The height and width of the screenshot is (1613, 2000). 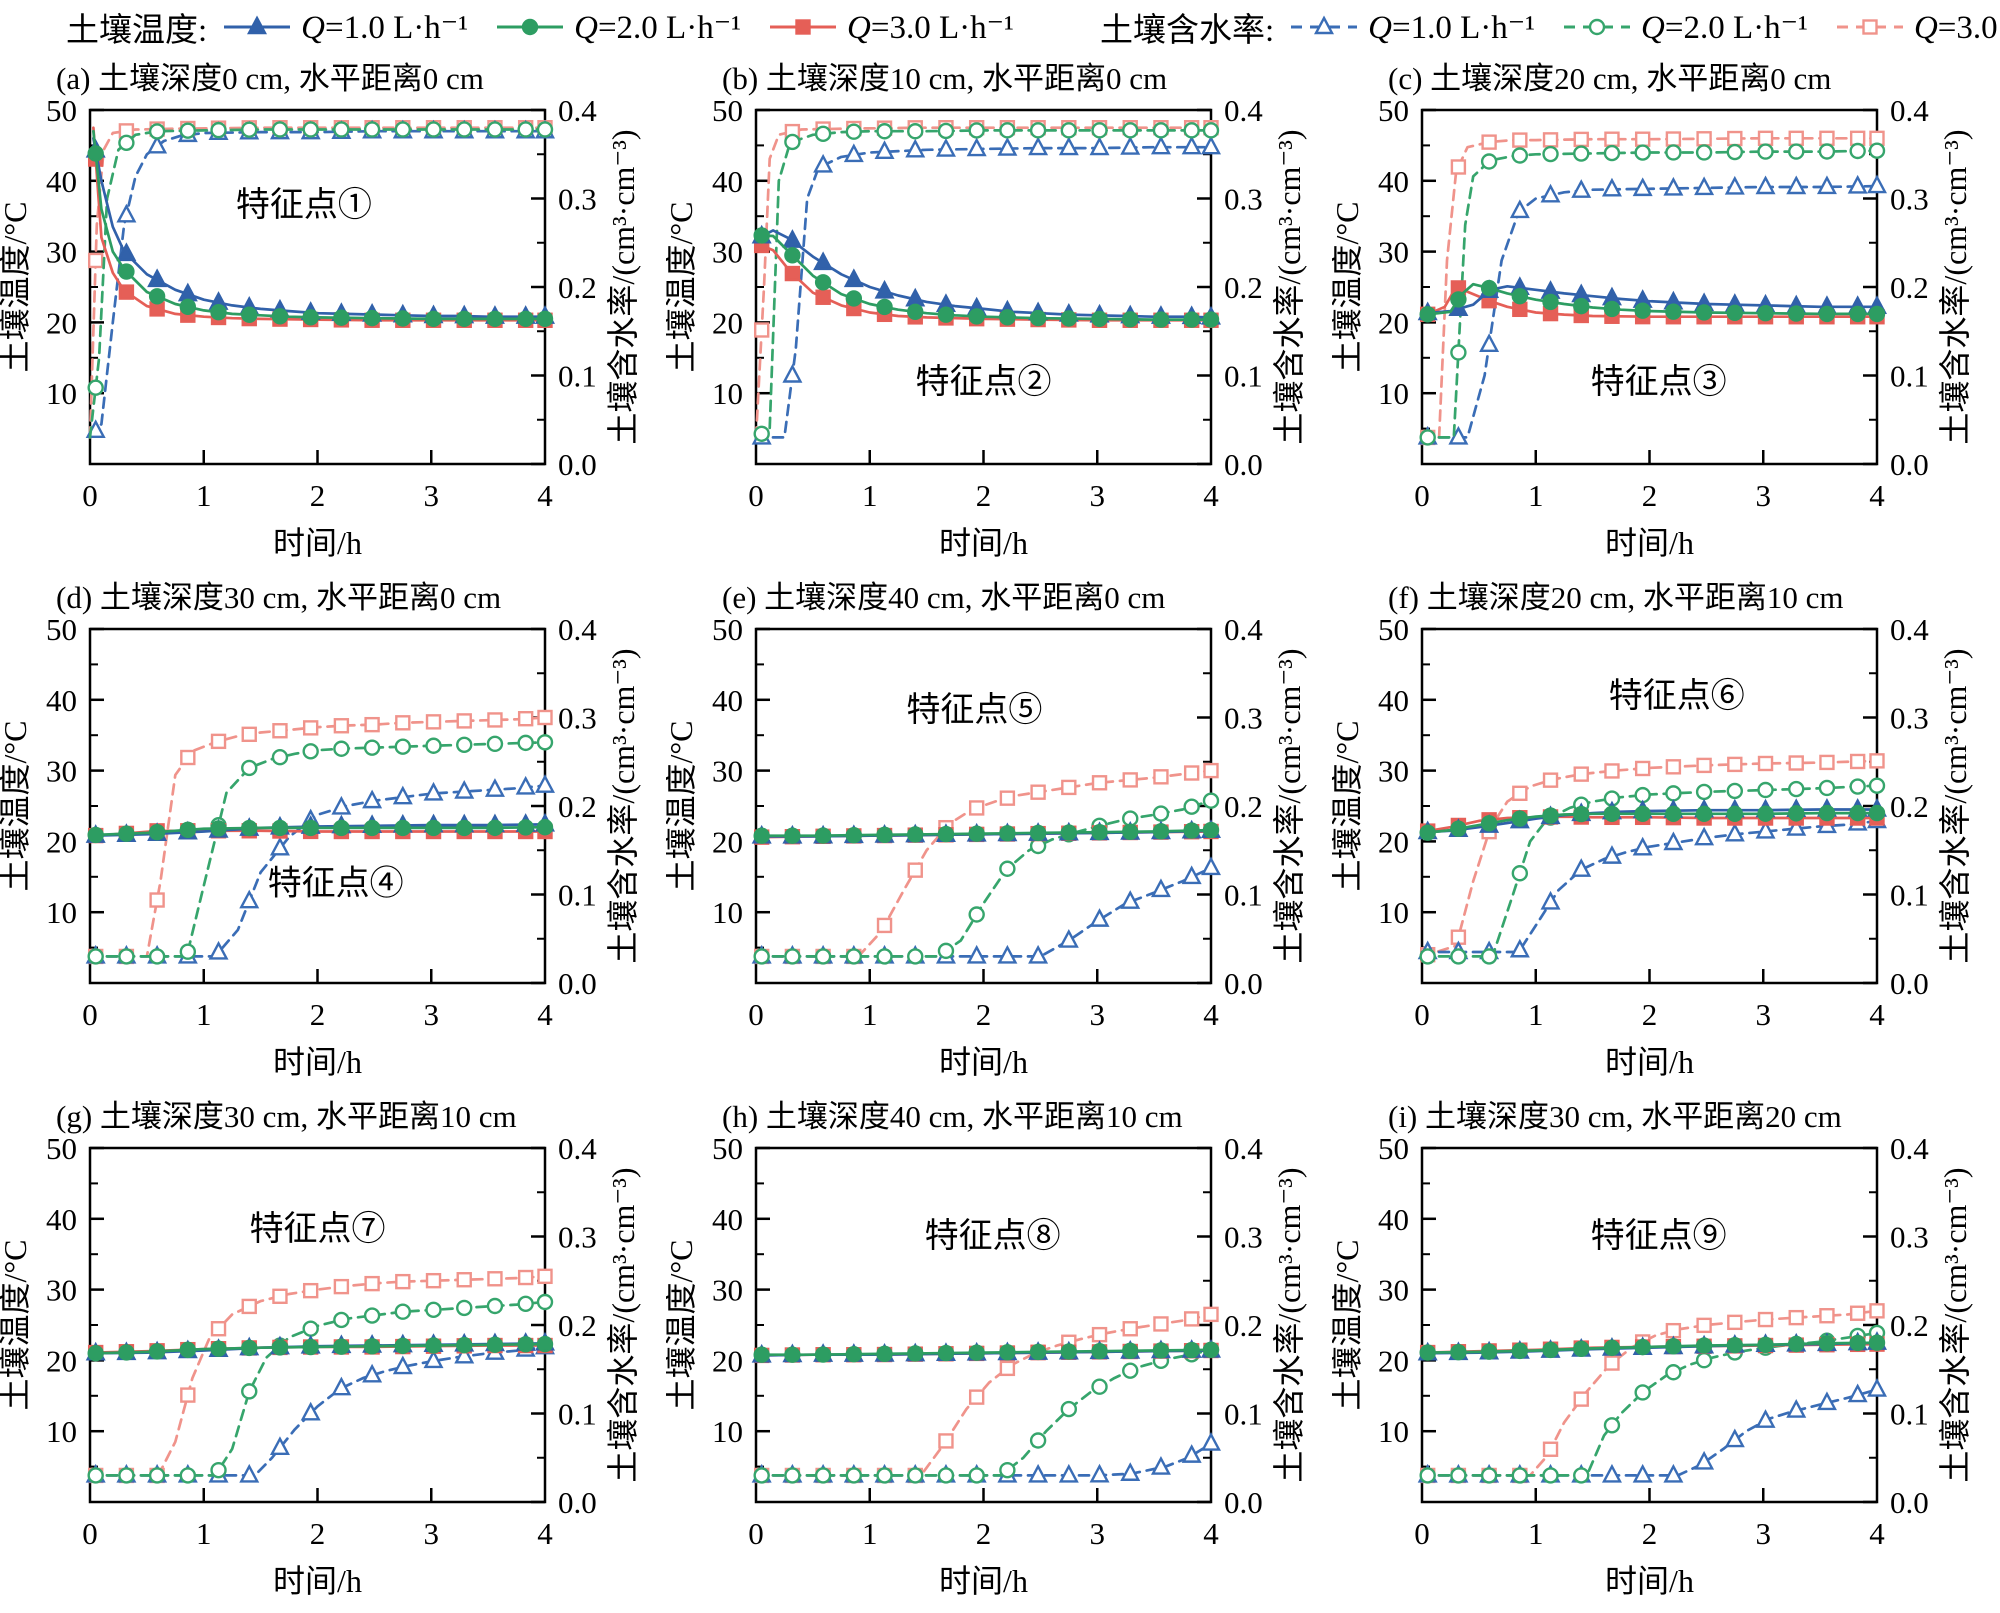 What do you see at coordinates (986, 910) in the screenshot?
I see `water-series-q1` at bounding box center [986, 910].